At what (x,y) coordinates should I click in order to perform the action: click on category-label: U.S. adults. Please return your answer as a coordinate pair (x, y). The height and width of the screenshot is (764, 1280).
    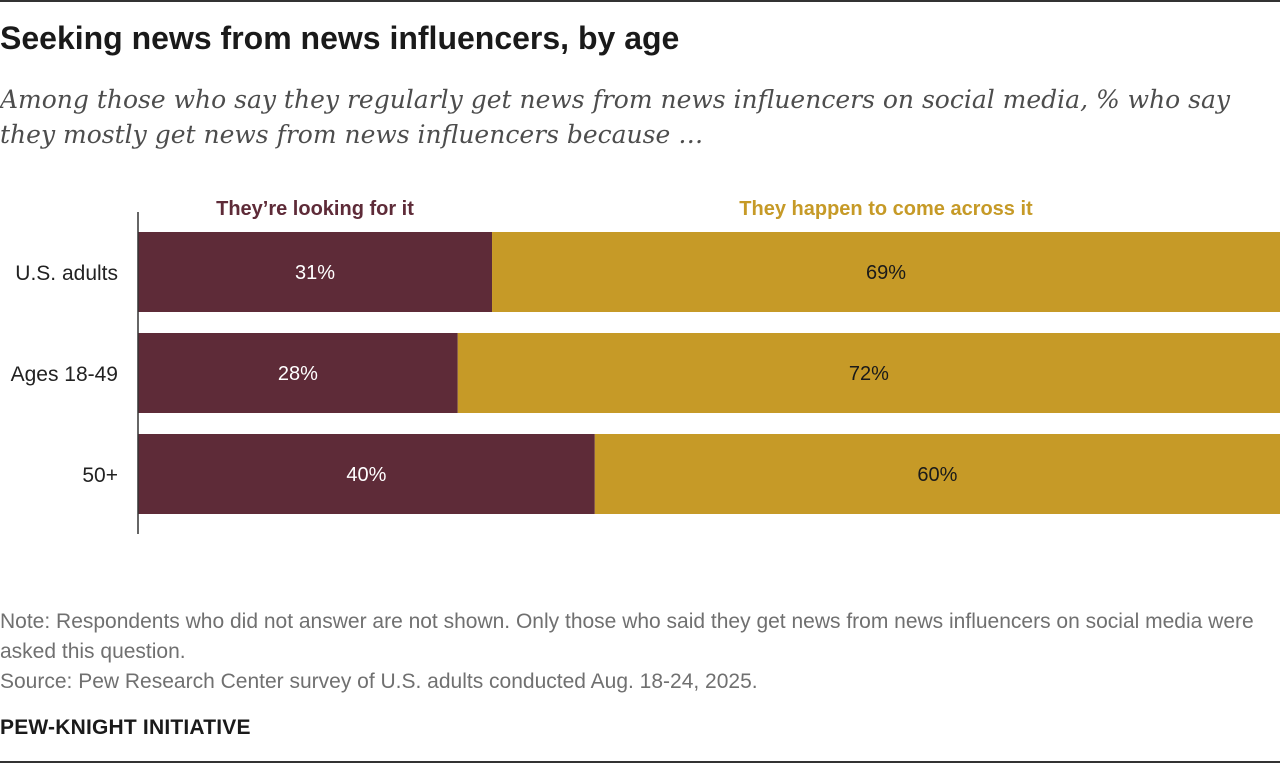
    Looking at the image, I should click on (66, 273).